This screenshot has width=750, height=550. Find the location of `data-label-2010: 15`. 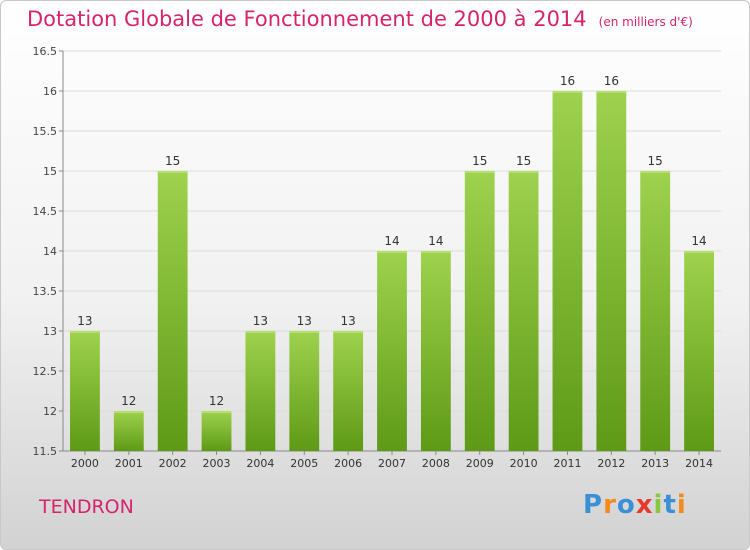

data-label-2010: 15 is located at coordinates (523, 161).